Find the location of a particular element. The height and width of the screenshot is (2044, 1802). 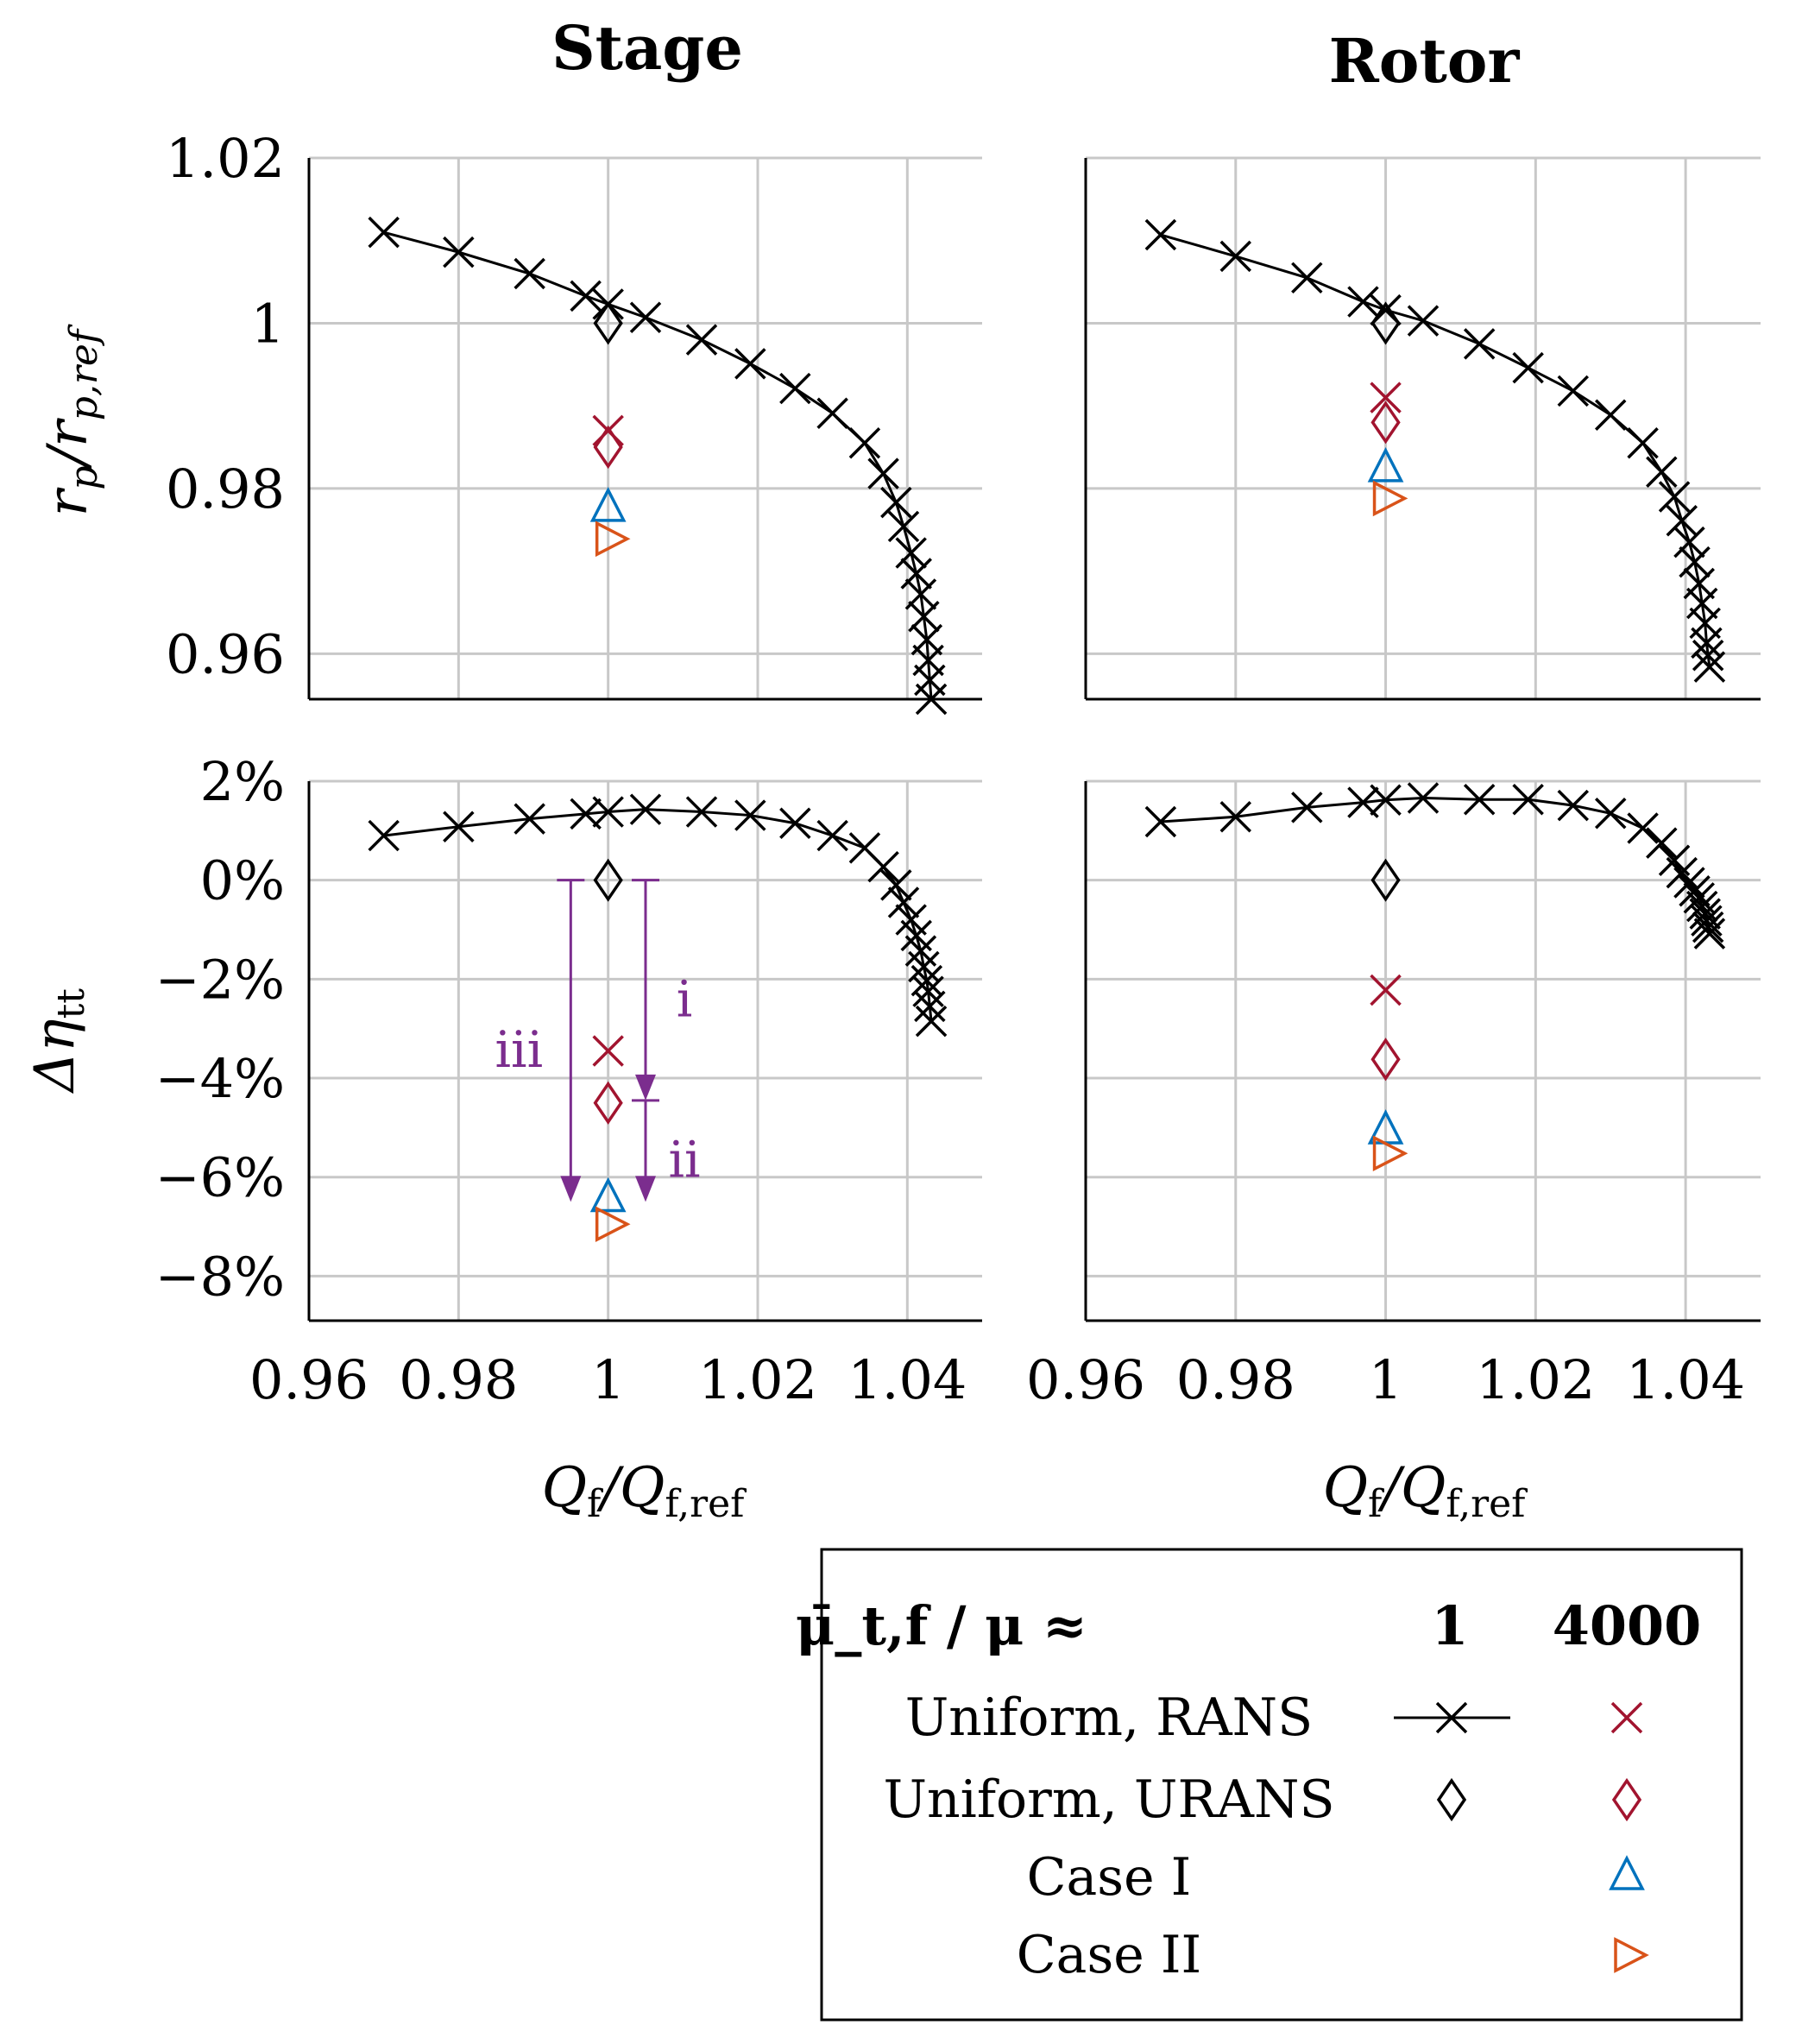

annotation-label: iii is located at coordinates (519, 1049).